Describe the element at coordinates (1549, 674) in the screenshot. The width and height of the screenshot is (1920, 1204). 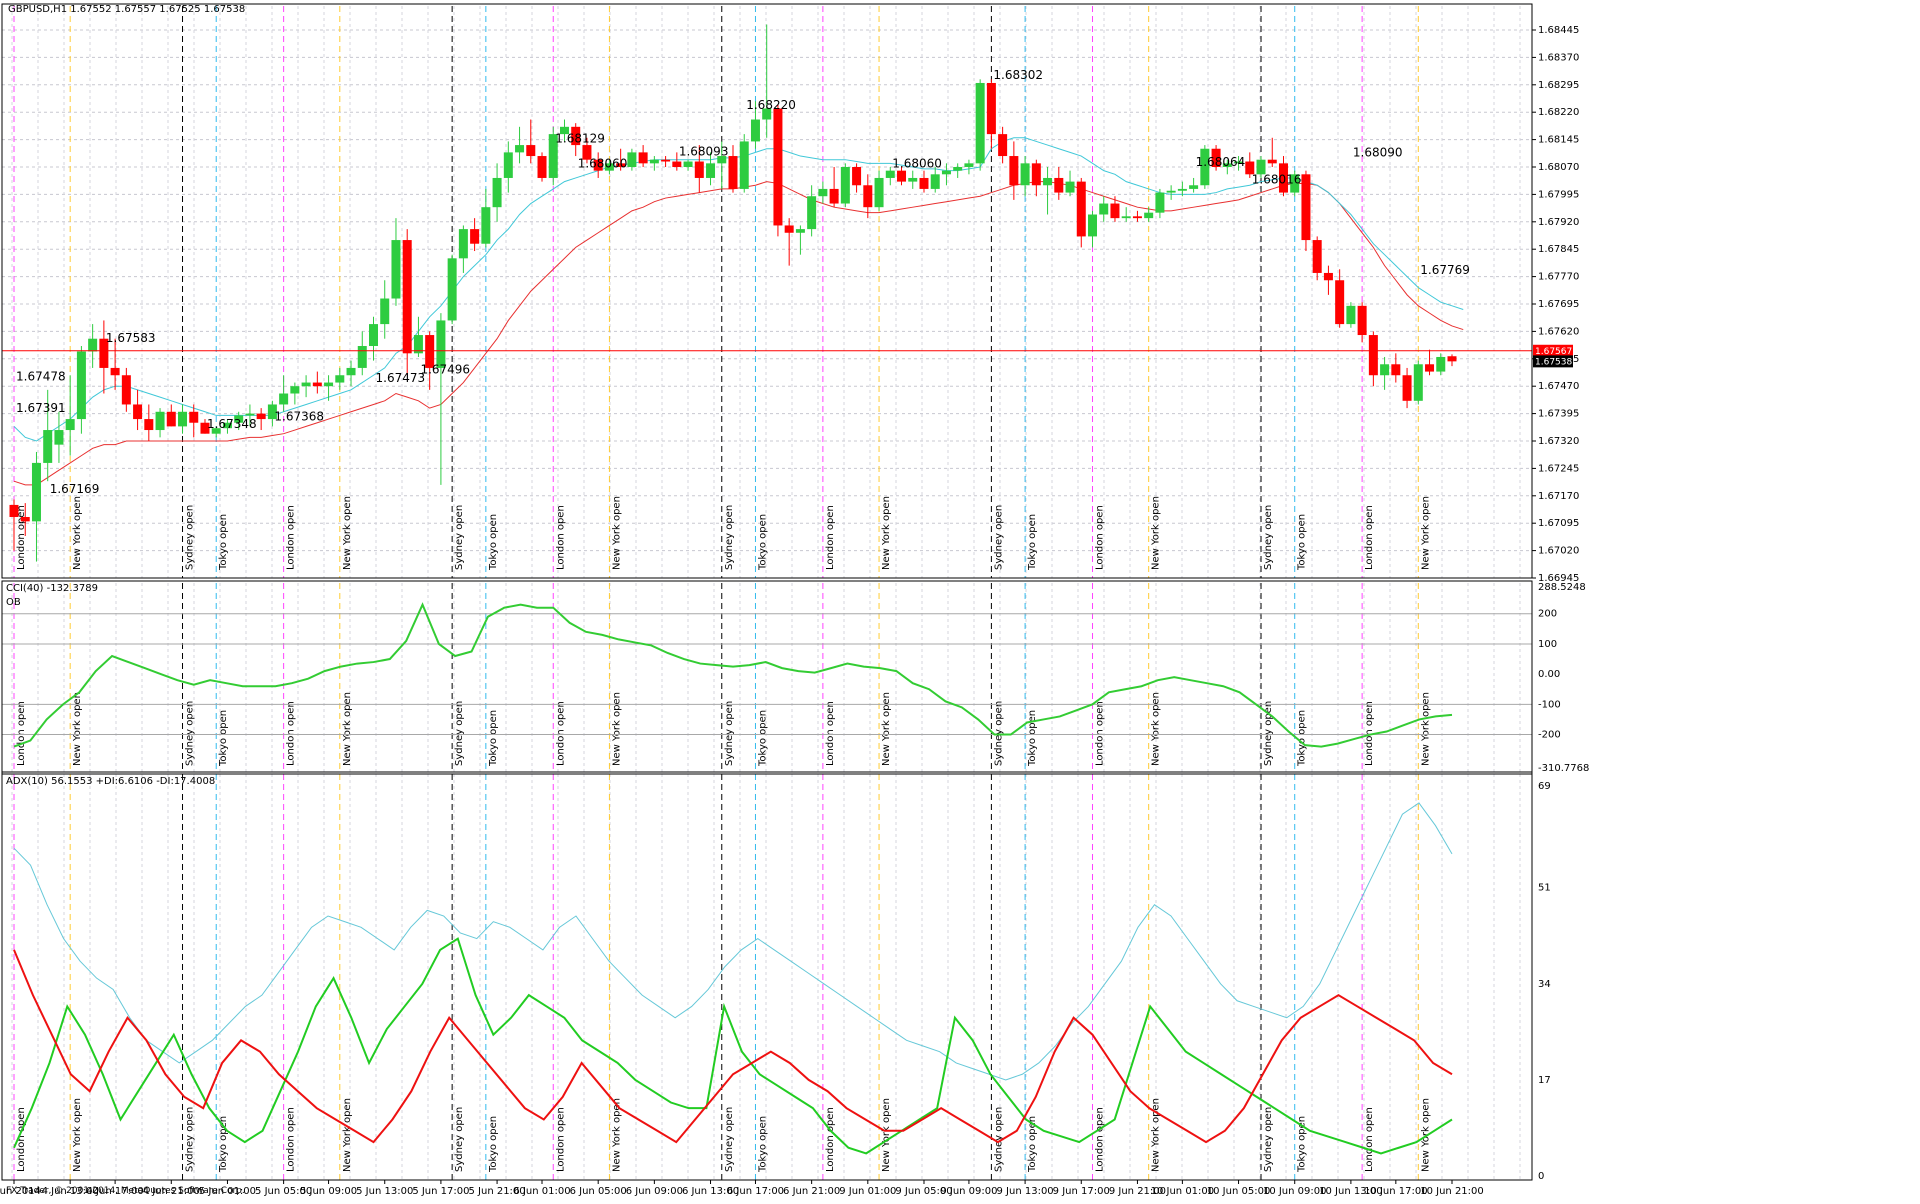
I see `cci-tick-label: 0.00` at that location.